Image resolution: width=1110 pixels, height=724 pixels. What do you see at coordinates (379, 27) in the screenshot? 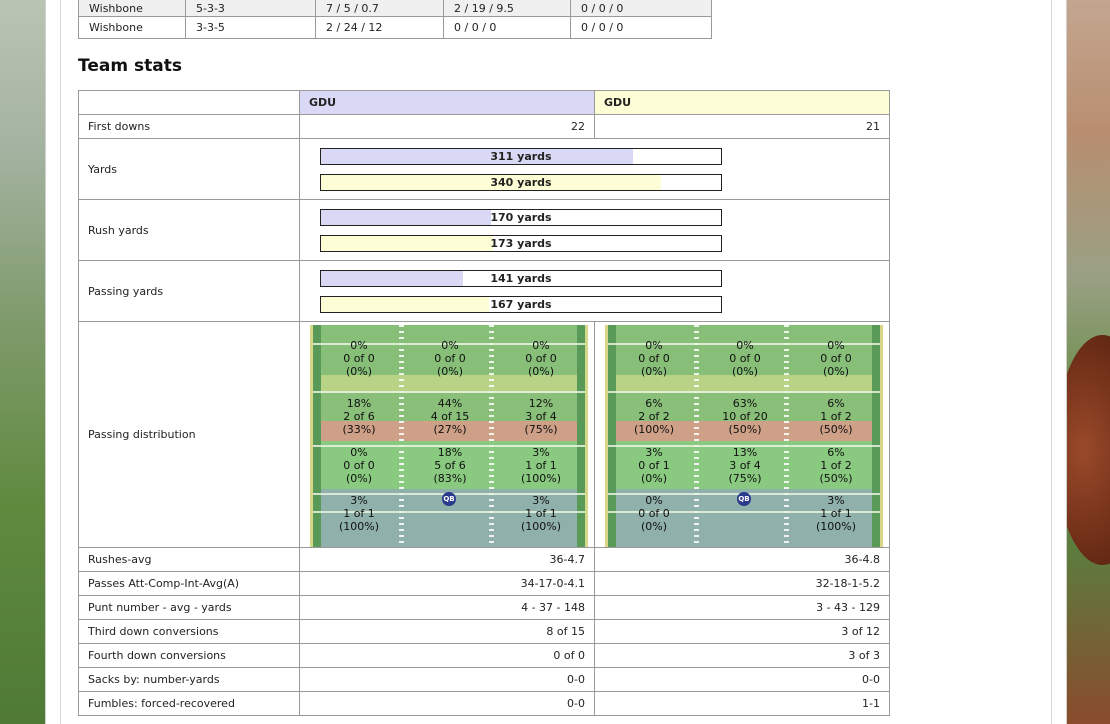
I see `formation-stat: 2 / 24 / 12` at bounding box center [379, 27].